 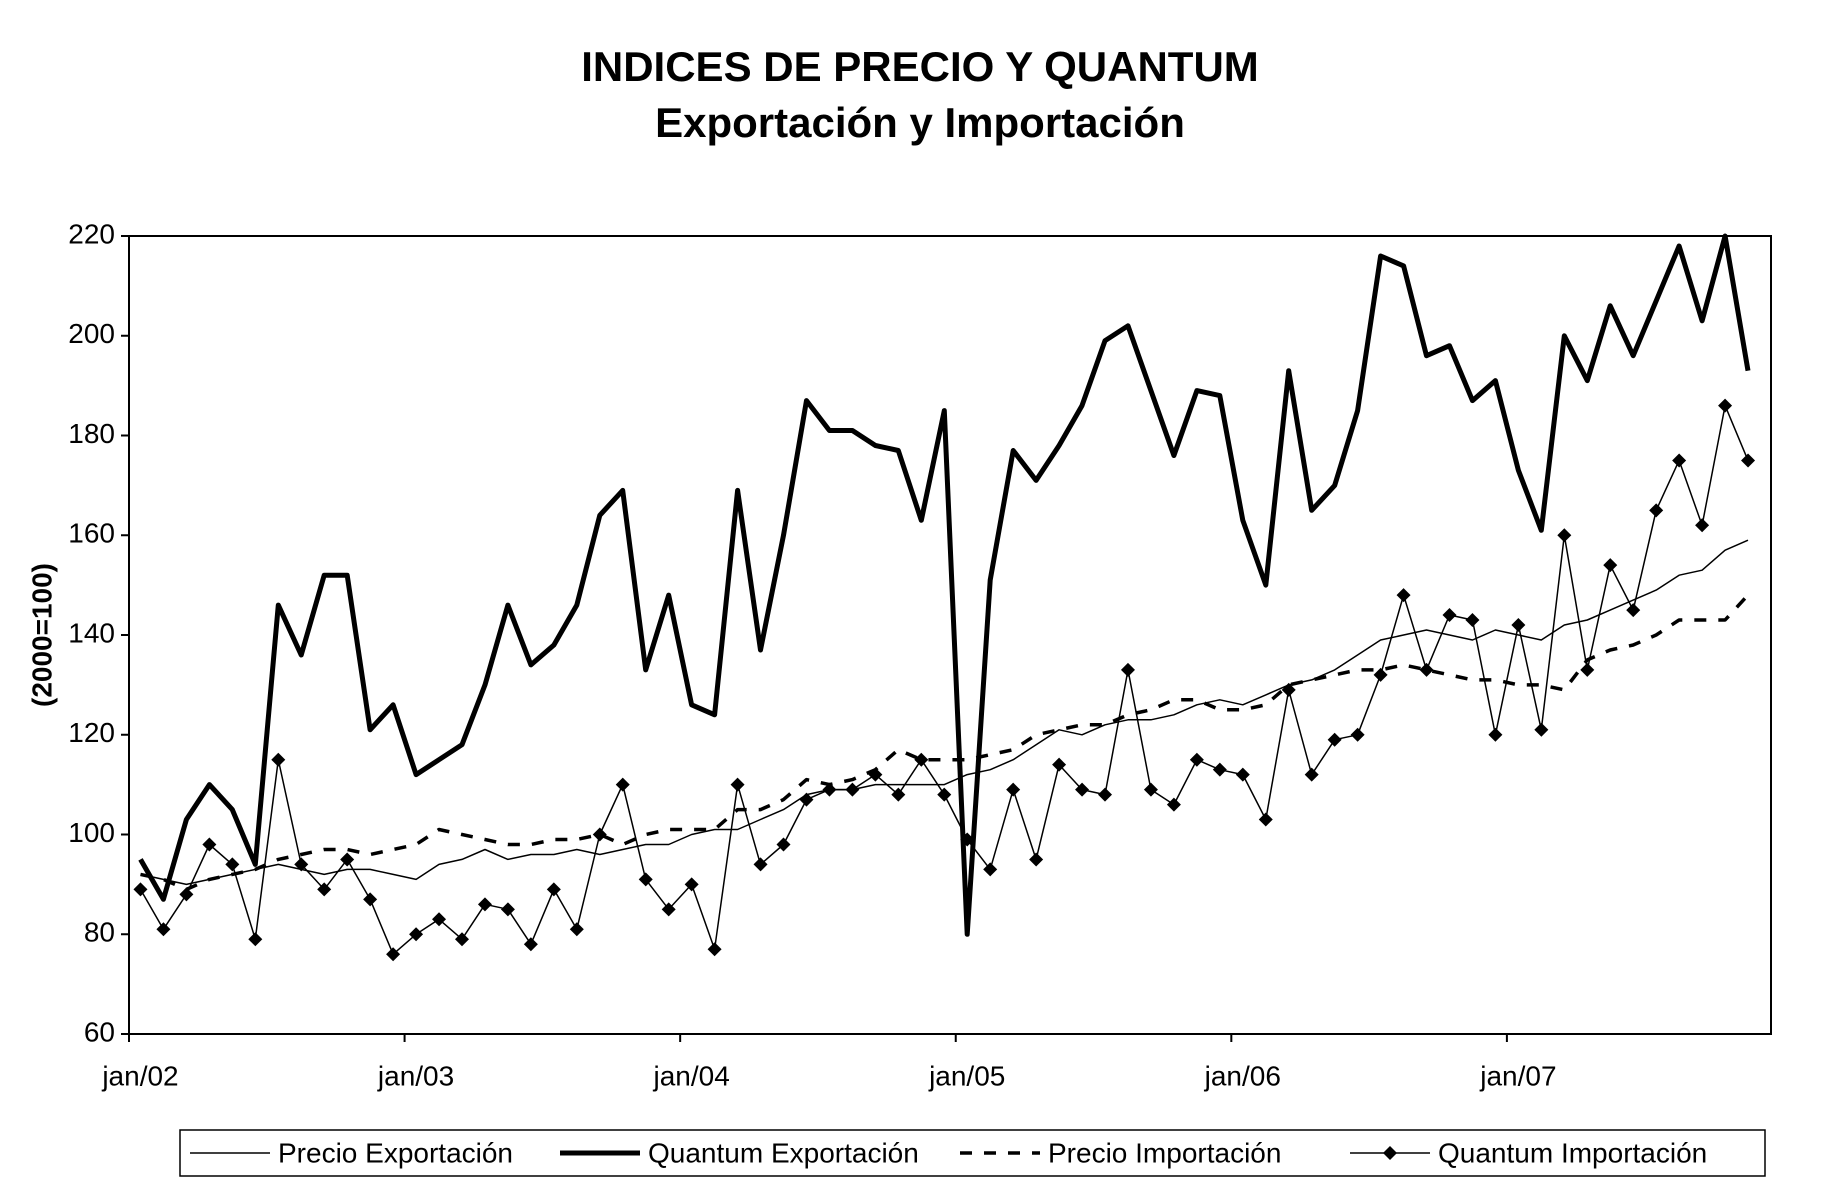 I want to click on legend-marker, so click(x=1390, y=1153).